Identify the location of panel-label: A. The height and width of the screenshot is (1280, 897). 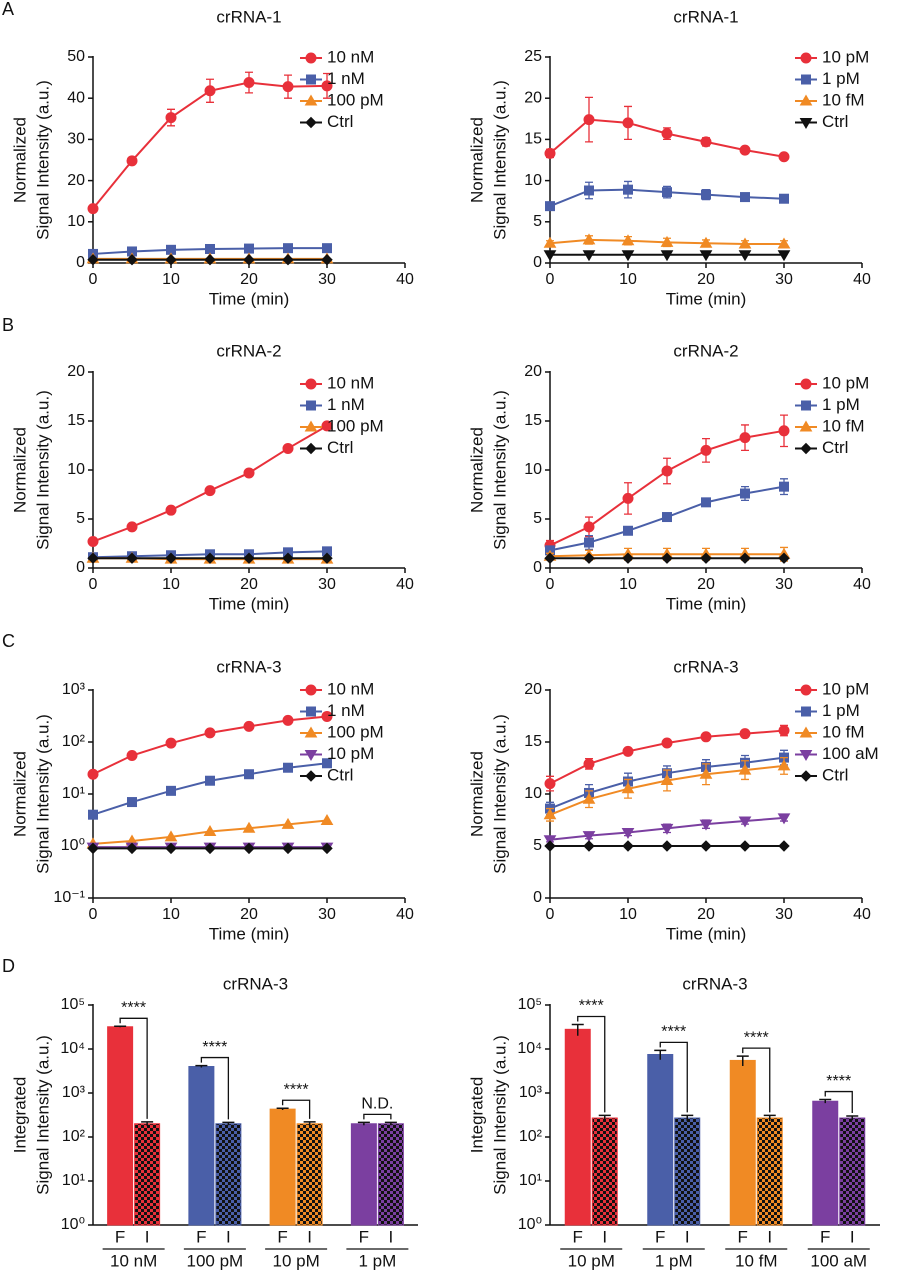
(8, 9).